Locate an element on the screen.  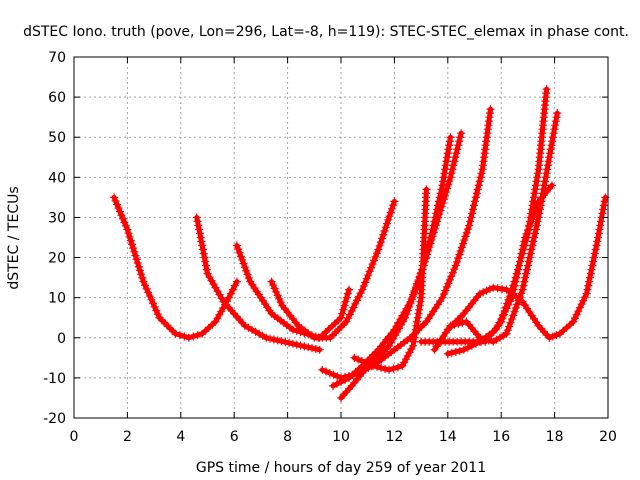
x-tick-label: 12 is located at coordinates (394, 437).